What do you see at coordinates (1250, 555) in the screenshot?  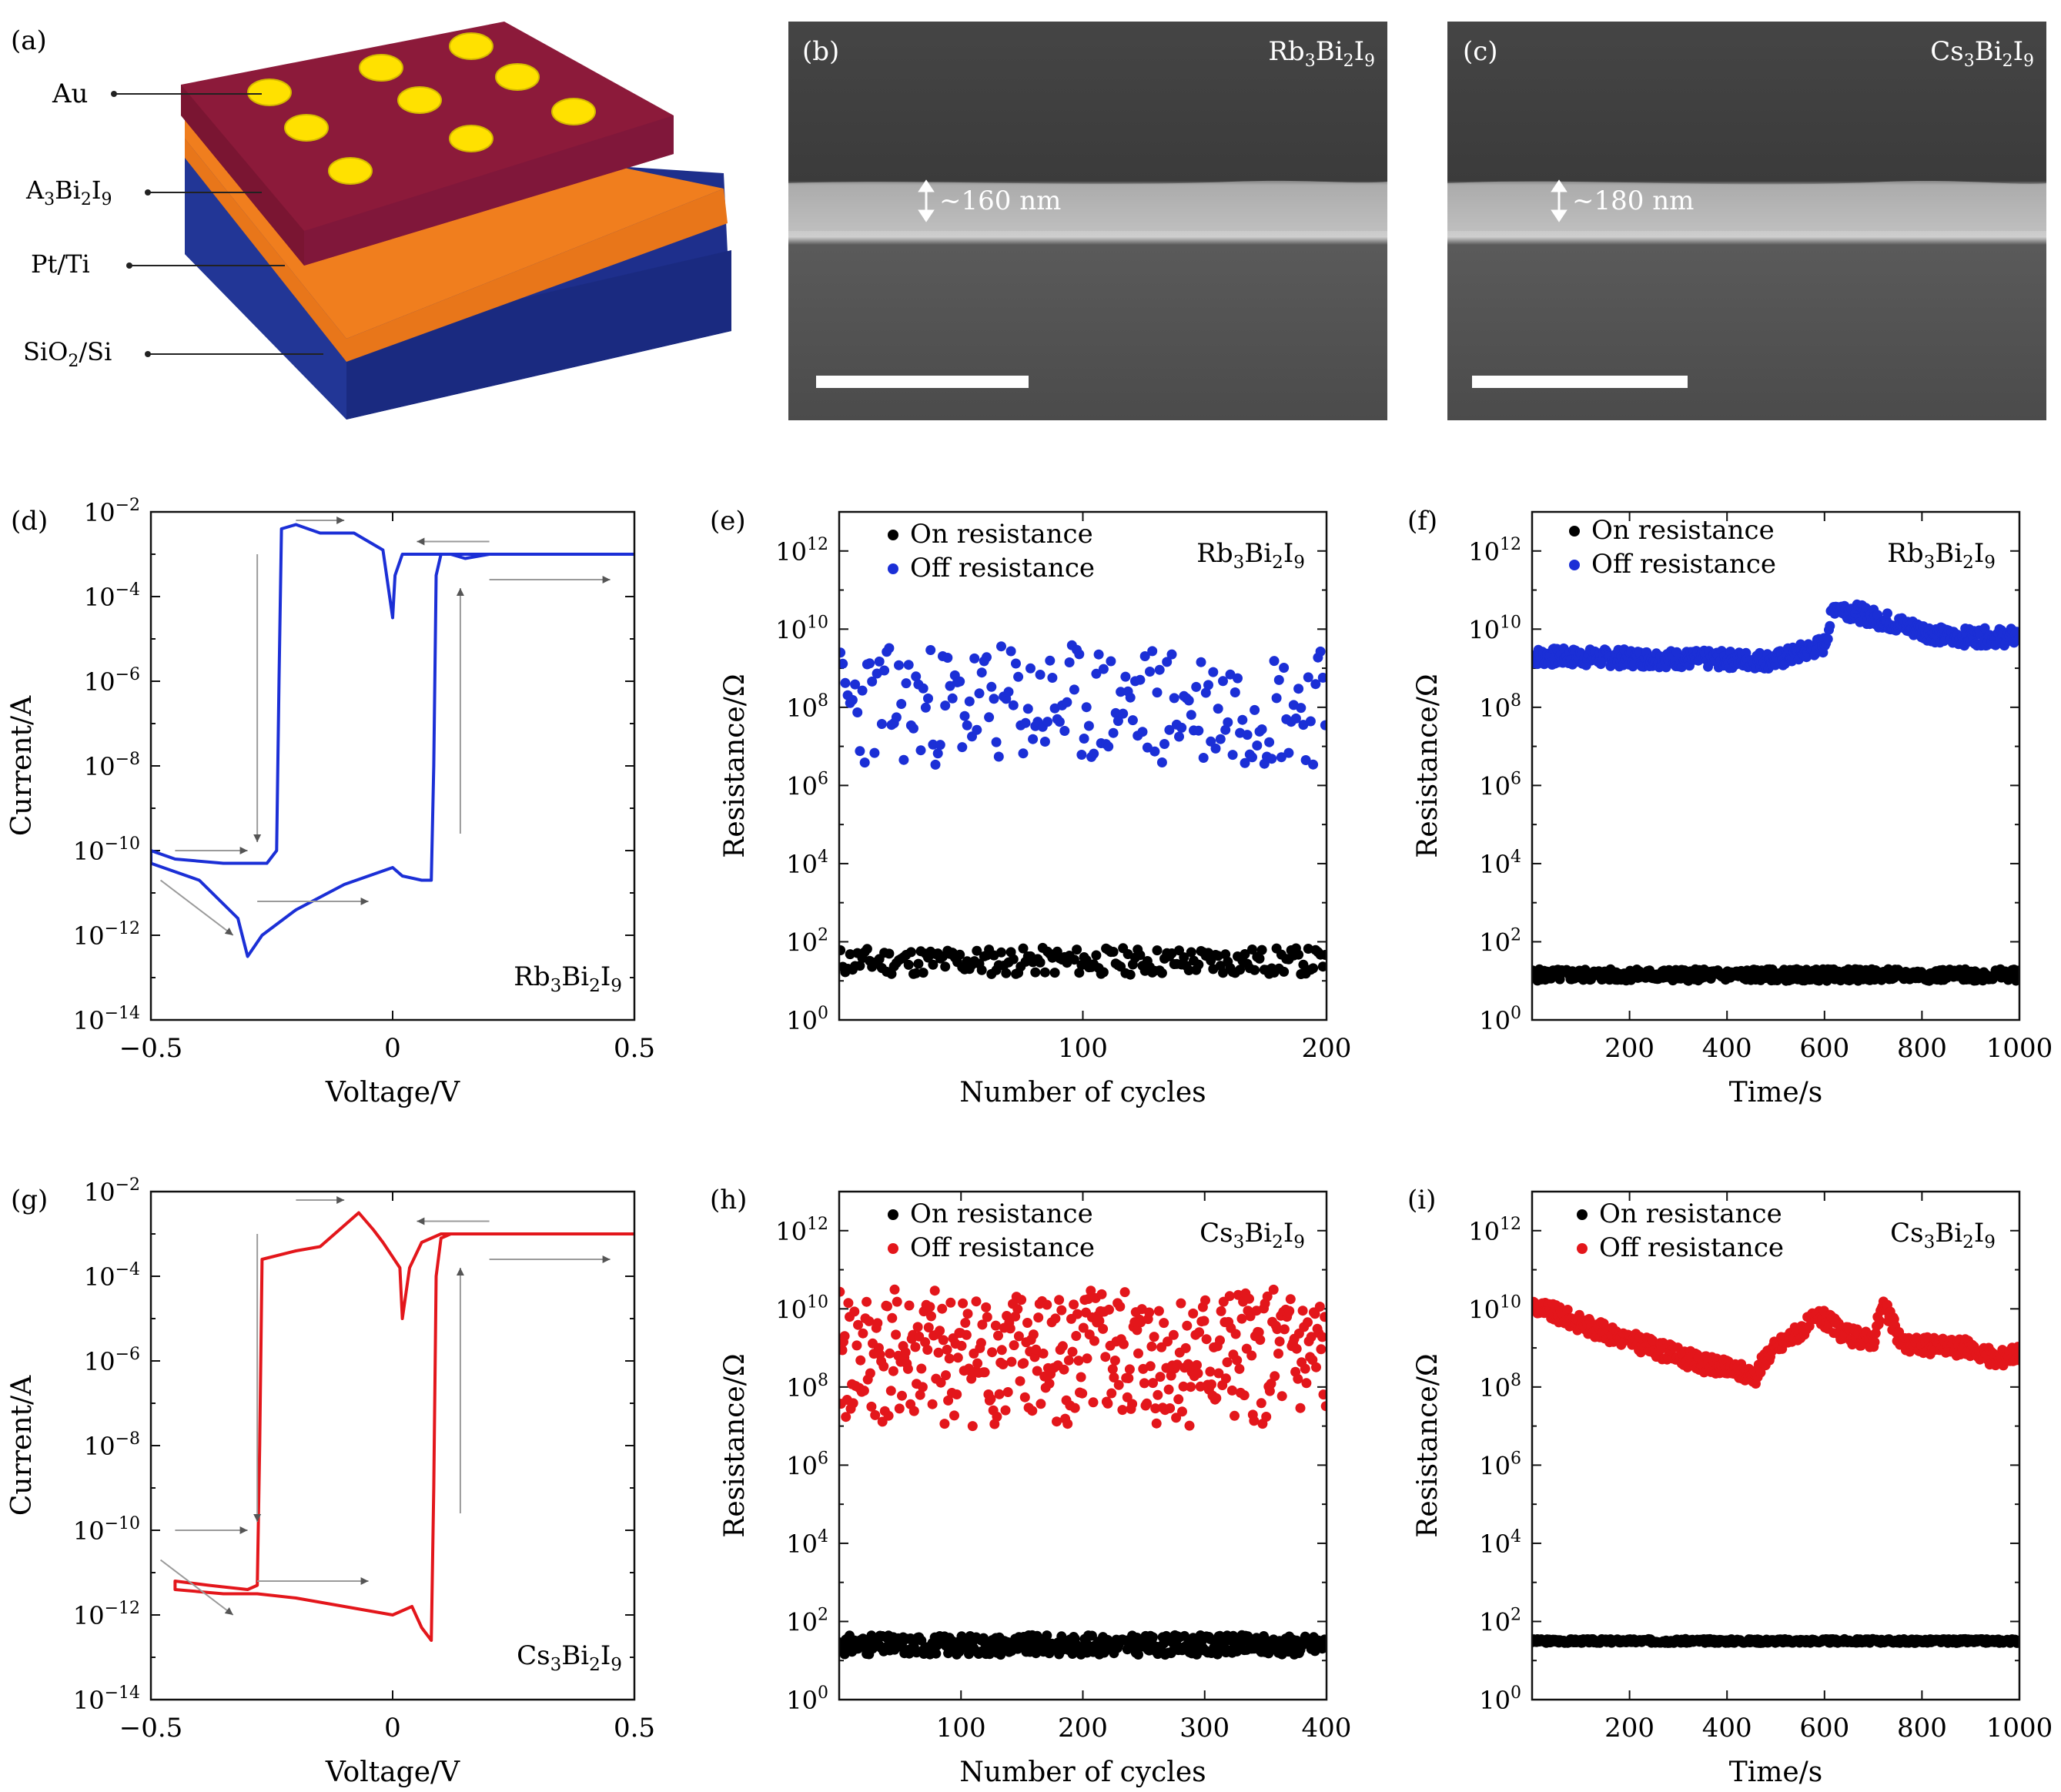 I see `chart-material-label: Rb3Bi2I9` at bounding box center [1250, 555].